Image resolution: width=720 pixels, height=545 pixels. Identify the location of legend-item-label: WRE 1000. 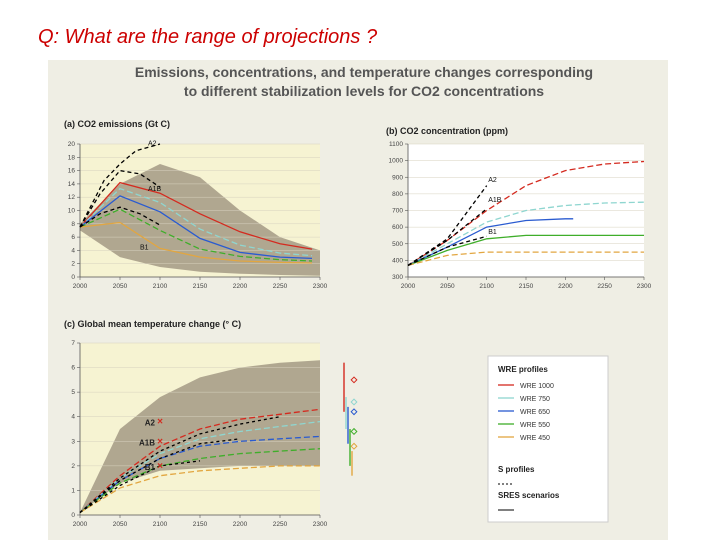
(537, 386).